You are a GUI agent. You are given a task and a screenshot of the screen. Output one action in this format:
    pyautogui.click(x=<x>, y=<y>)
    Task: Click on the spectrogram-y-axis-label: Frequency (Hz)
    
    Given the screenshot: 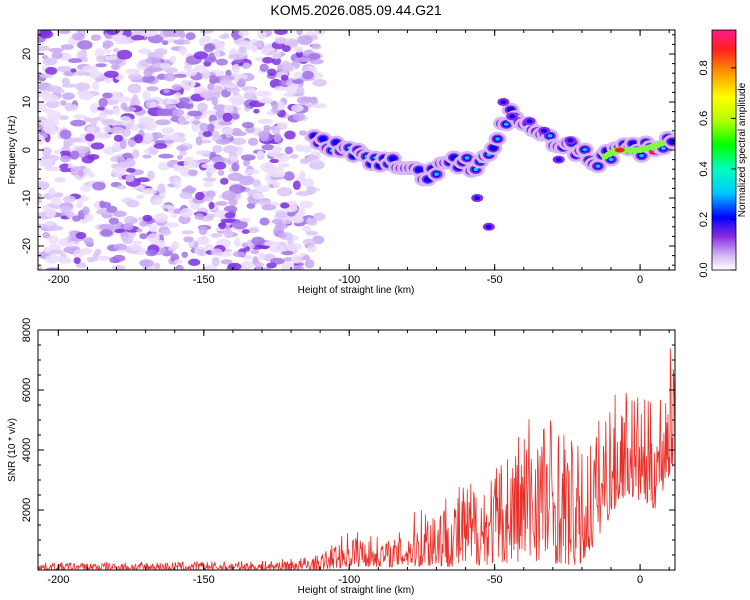 What is the action you would take?
    pyautogui.click(x=12, y=150)
    